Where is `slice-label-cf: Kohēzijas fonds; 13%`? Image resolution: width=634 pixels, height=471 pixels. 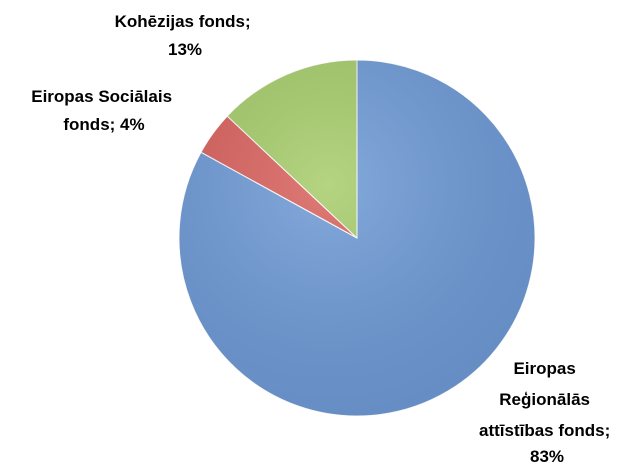
slice-label-cf: Kohēzijas fonds; 13% is located at coordinates (185, 35).